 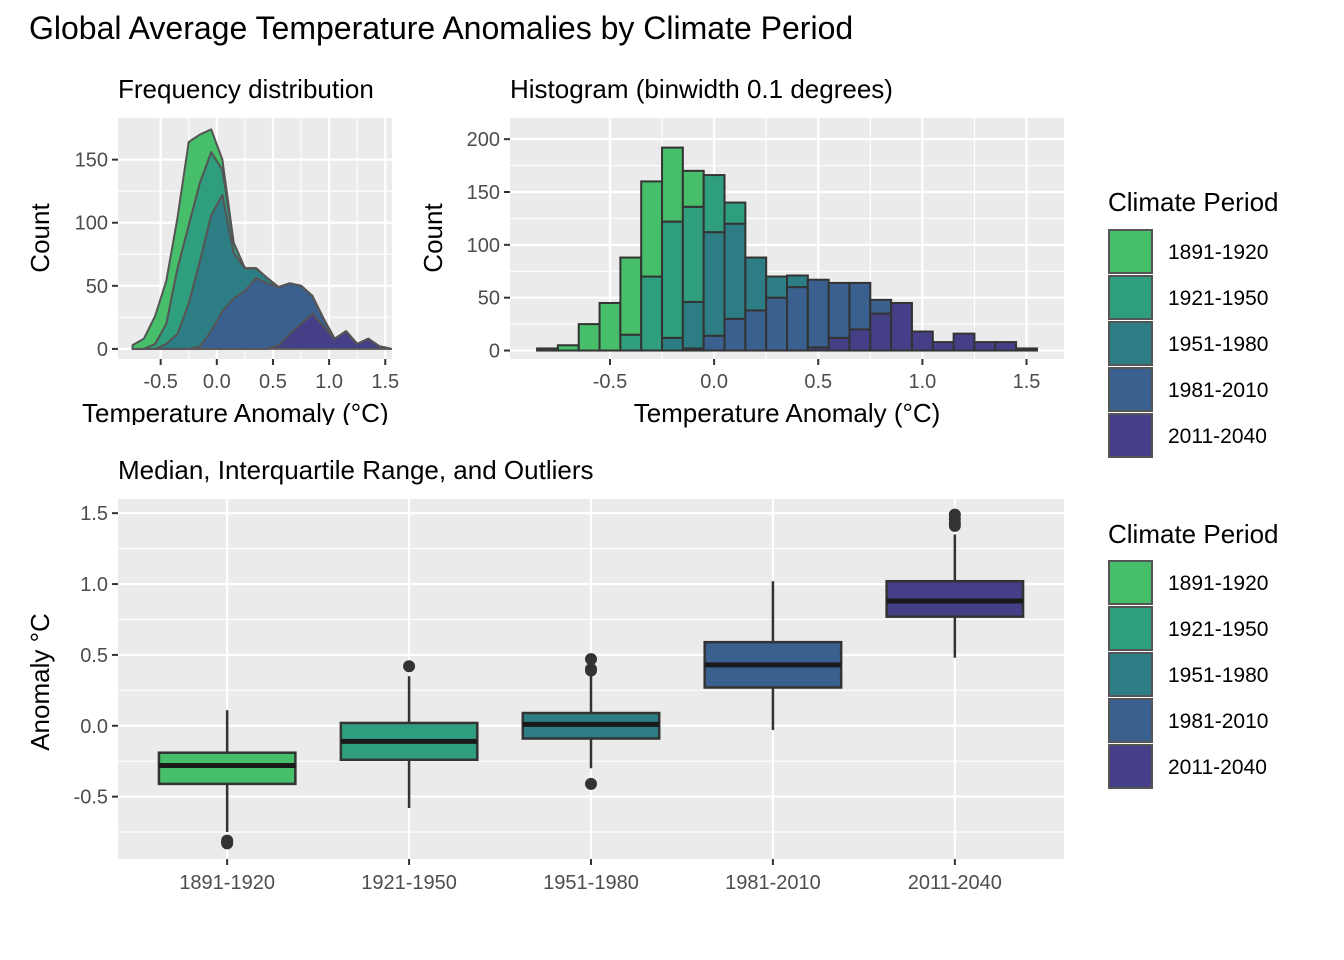 What do you see at coordinates (1027, 382) in the screenshot?
I see `histogram-x-tick-label: 1.5` at bounding box center [1027, 382].